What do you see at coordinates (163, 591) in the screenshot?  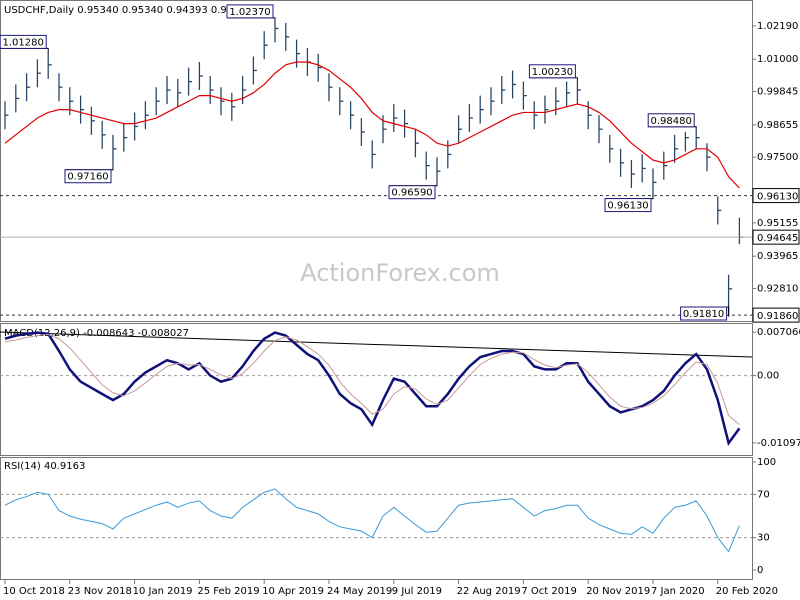 I see `x-tick-label: 10 Jan 2019` at bounding box center [163, 591].